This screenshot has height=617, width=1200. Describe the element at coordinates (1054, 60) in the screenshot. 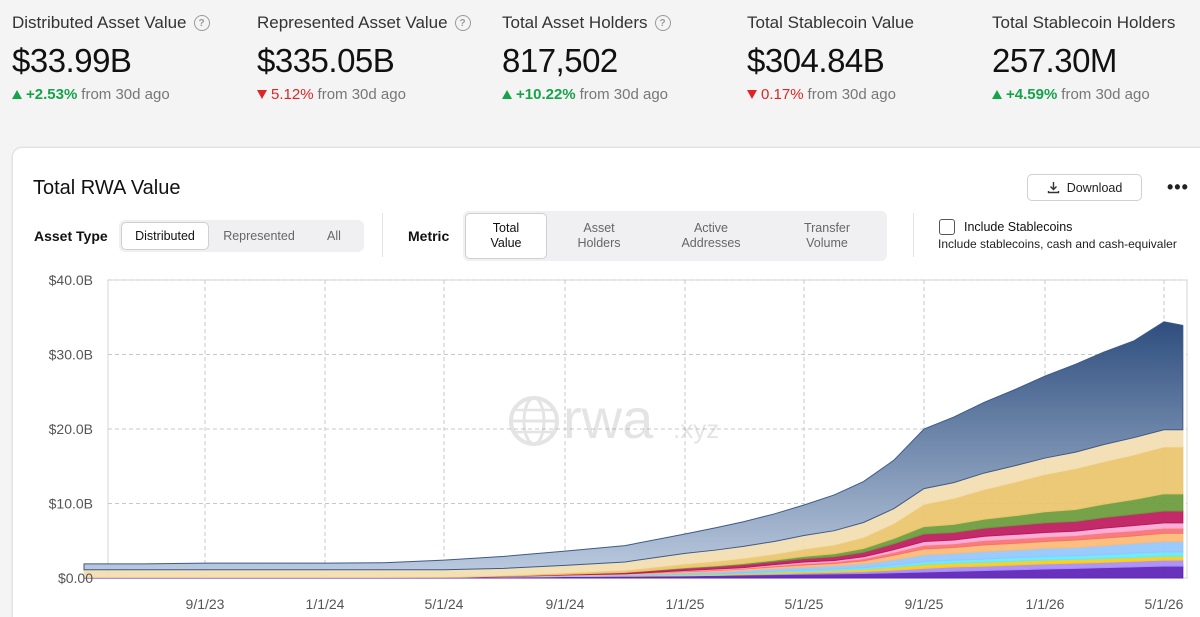

I see `stat-value: 257.30M` at that location.